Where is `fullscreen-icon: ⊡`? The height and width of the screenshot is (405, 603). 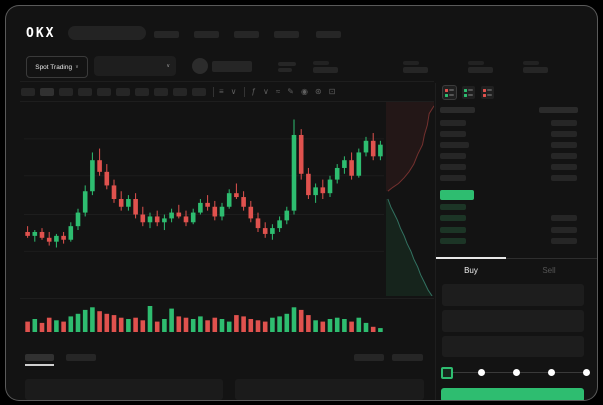
fullscreen-icon: ⊡ is located at coordinates (332, 91).